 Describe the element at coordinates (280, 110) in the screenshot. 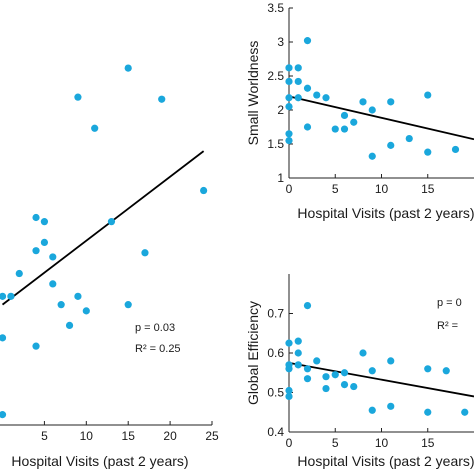

I see `y-tick-label: 2` at that location.